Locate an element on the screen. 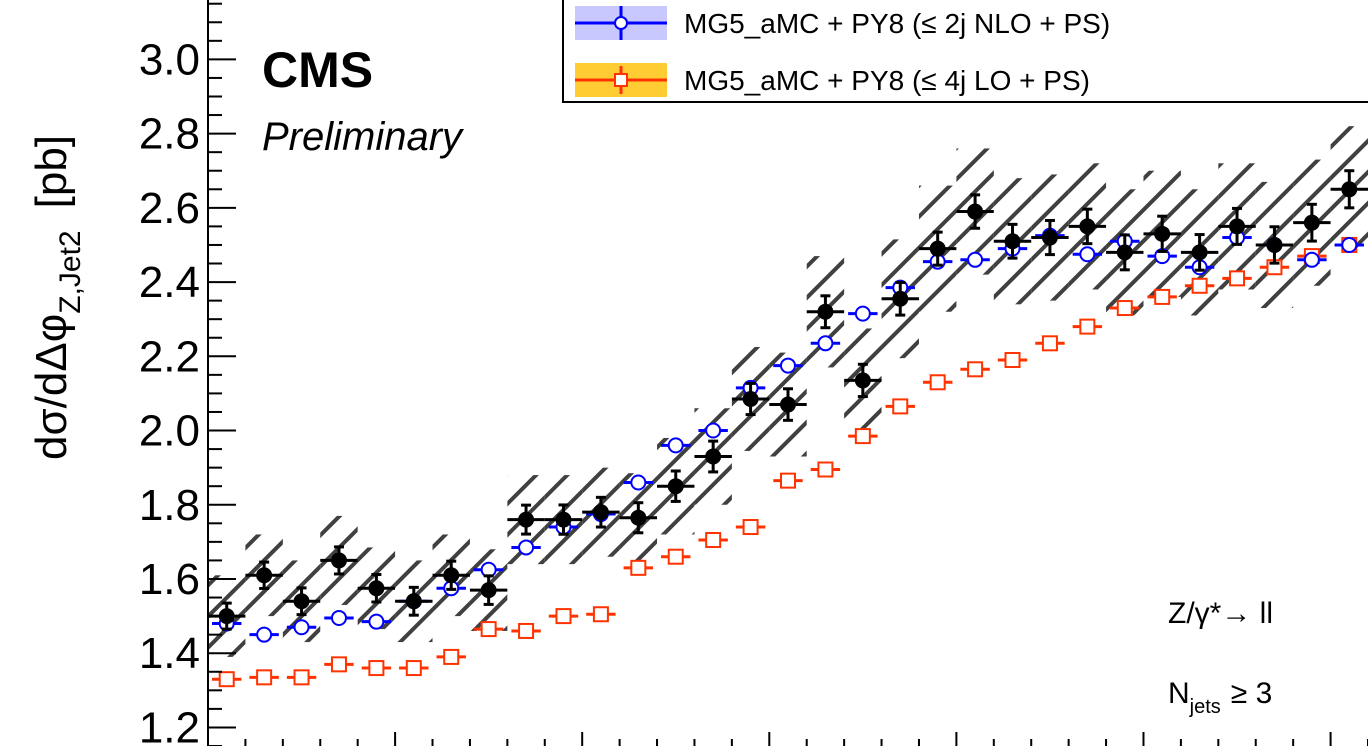 This screenshot has height=746, width=1368. cms-label: CMS is located at coordinates (317, 70).